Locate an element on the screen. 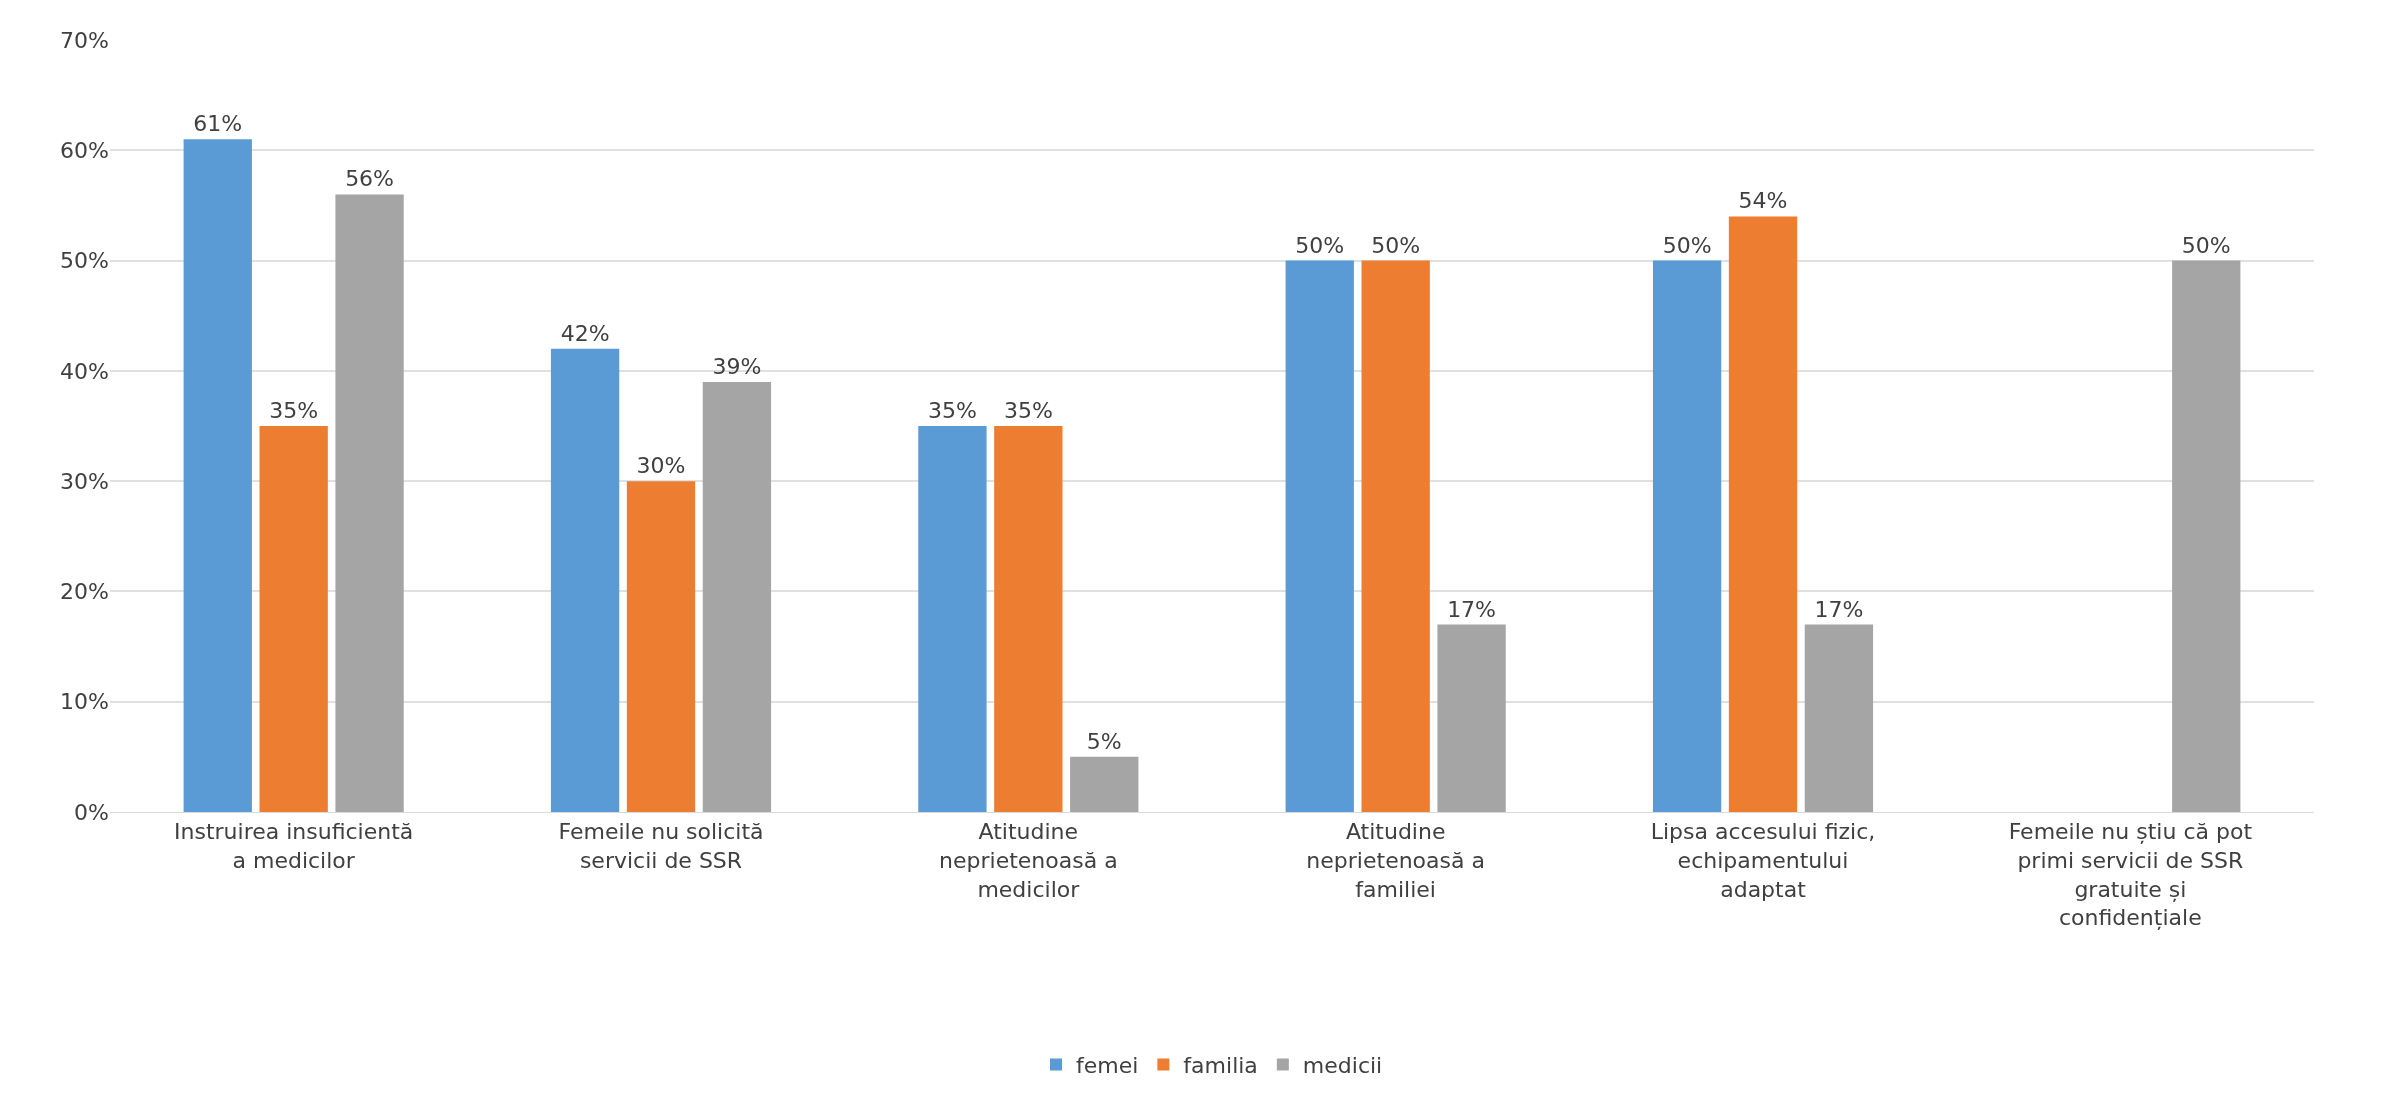 This screenshot has height=1097, width=2394. y-tick-label: 30% is located at coordinates (84, 481).